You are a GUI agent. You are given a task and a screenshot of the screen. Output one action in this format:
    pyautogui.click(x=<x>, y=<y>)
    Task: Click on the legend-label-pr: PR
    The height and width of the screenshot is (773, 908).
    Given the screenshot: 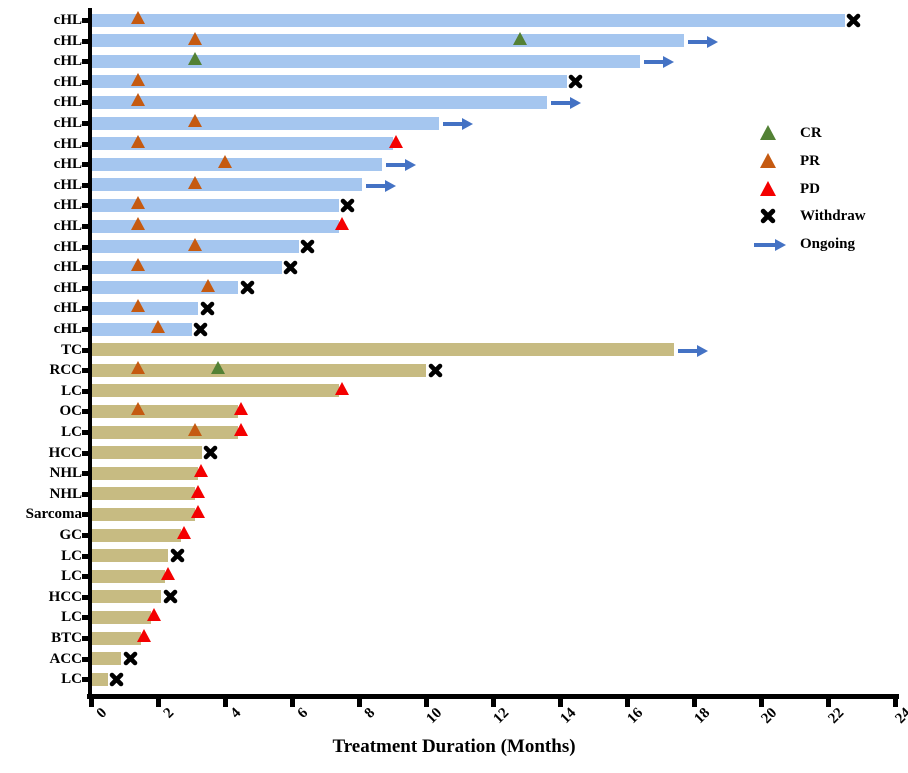 What is the action you would take?
    pyautogui.click(x=810, y=160)
    